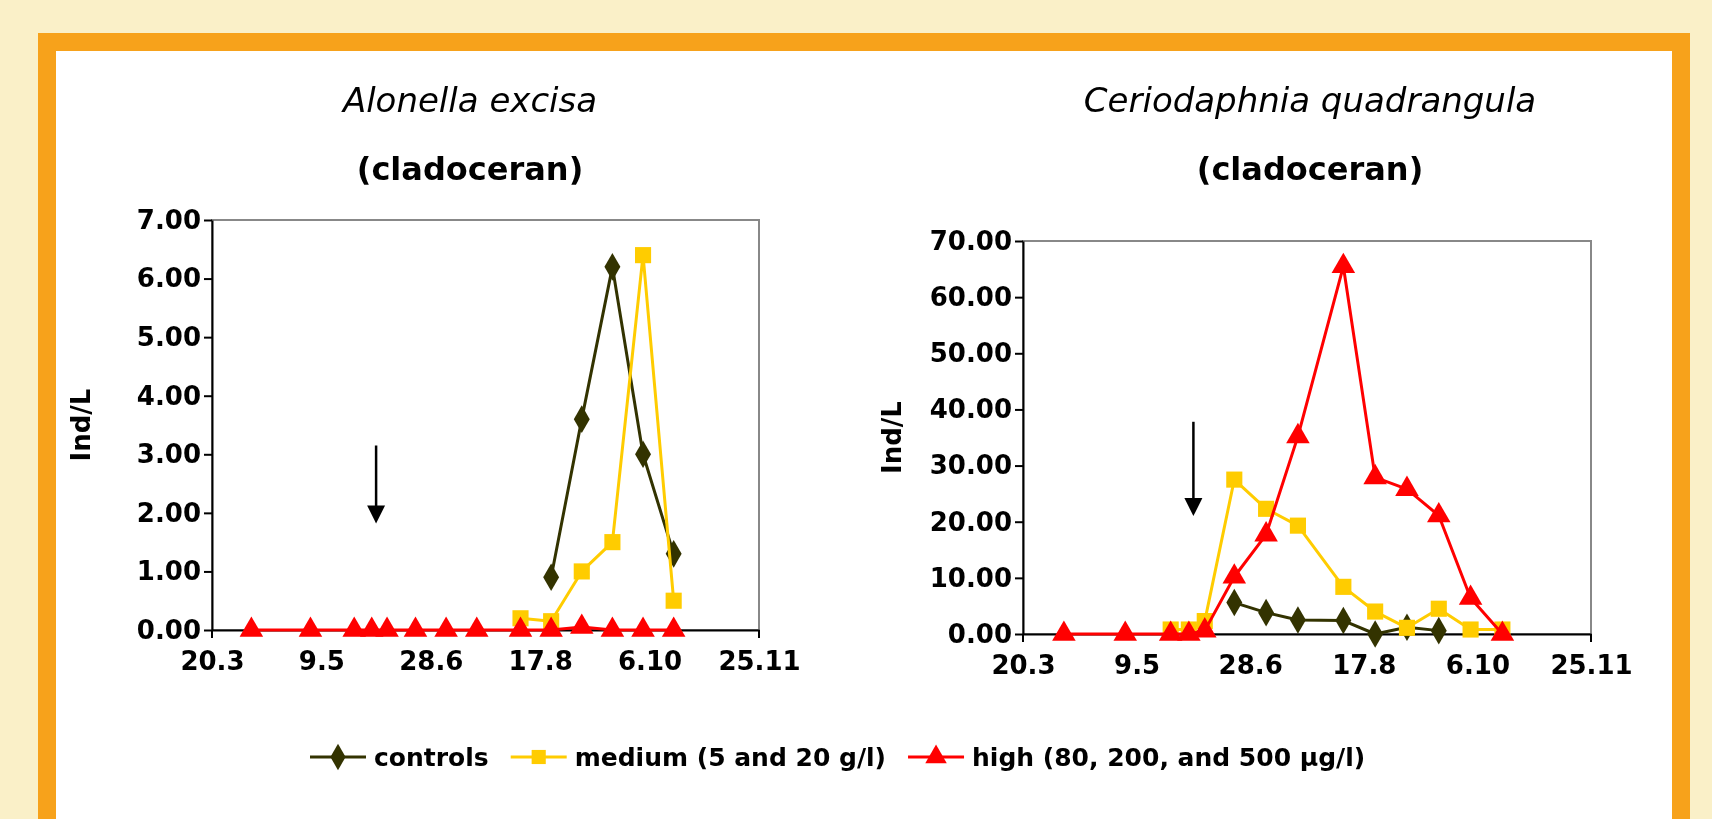  What do you see at coordinates (970, 465) in the screenshot?
I see `y-tick-label: 30.00` at bounding box center [970, 465].